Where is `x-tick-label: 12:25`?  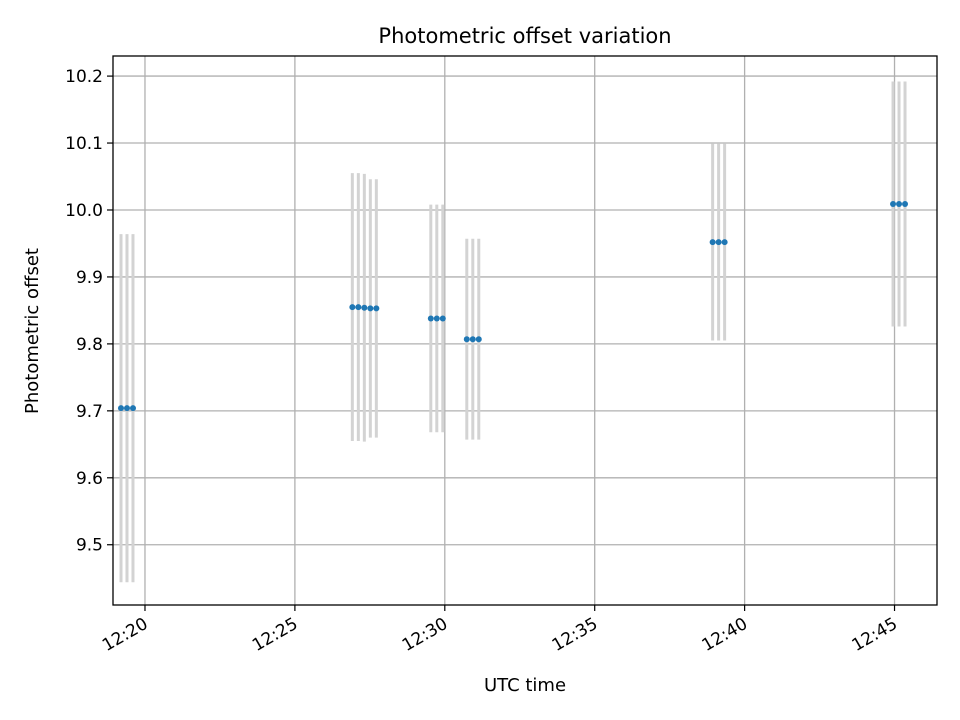
x-tick-label: 12:25 is located at coordinates (275, 635).